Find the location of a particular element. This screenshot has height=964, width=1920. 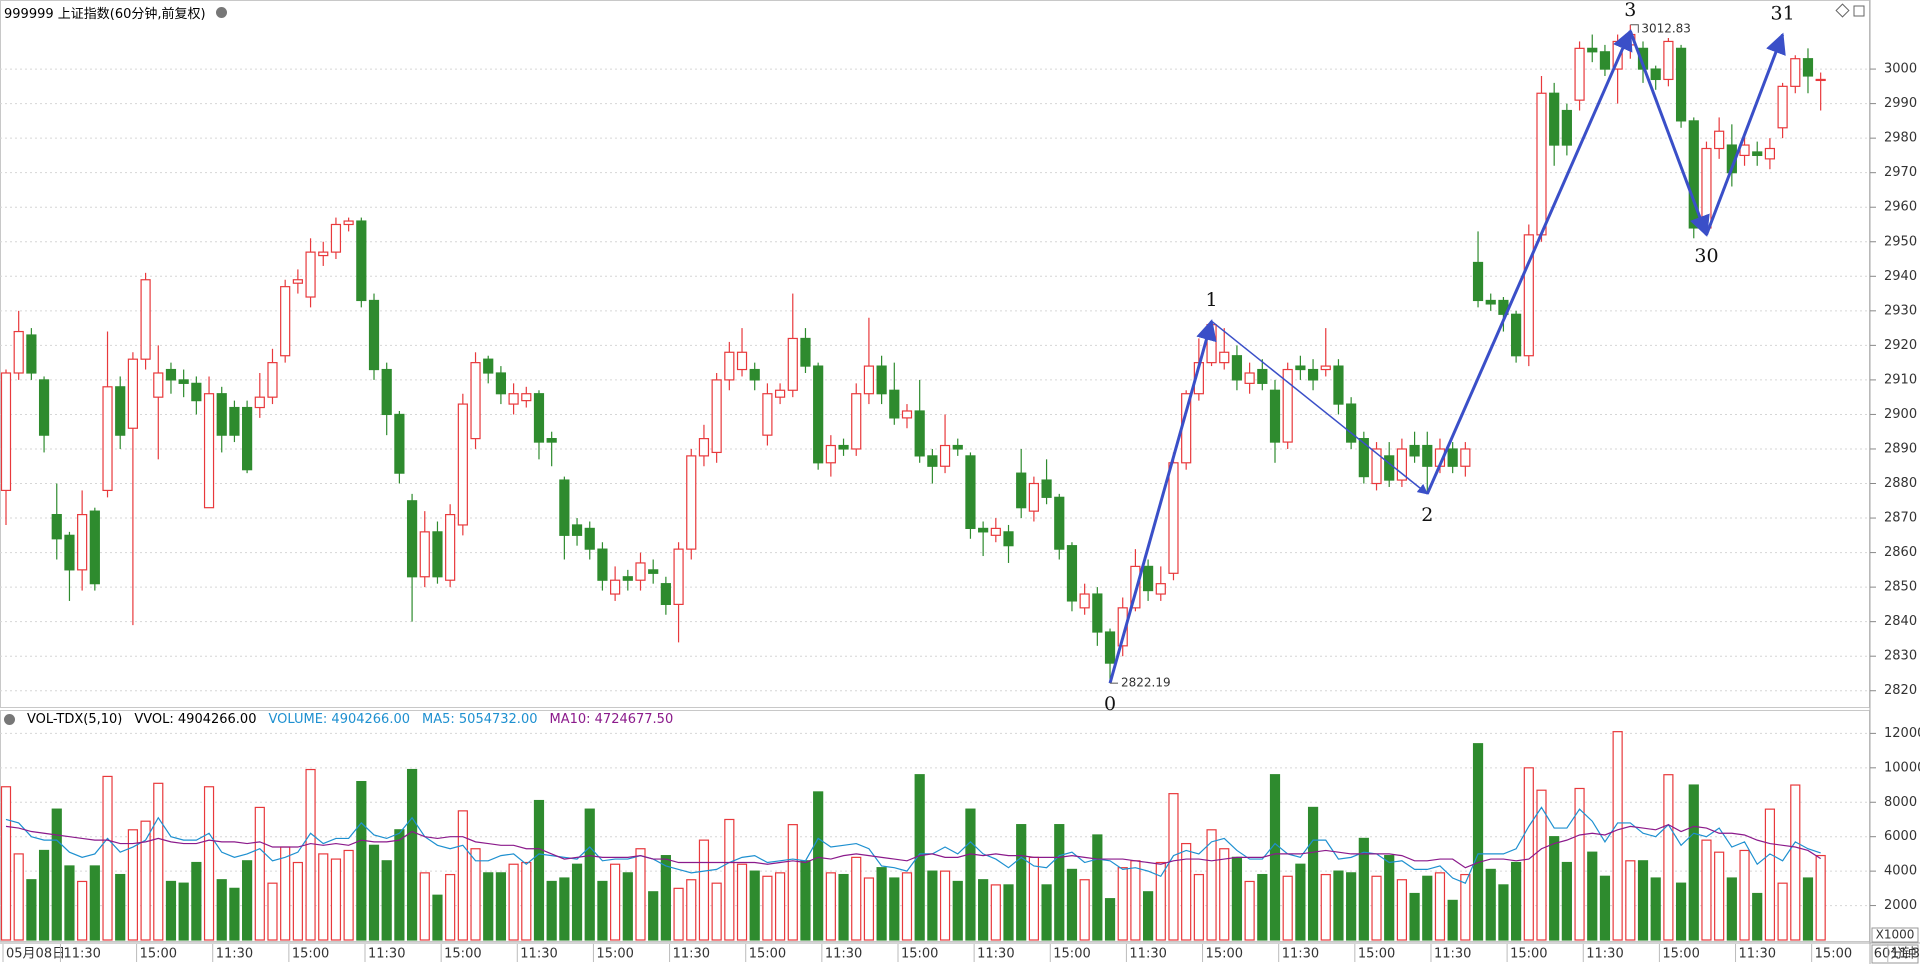

wave-label: 3 is located at coordinates (1630, 10).